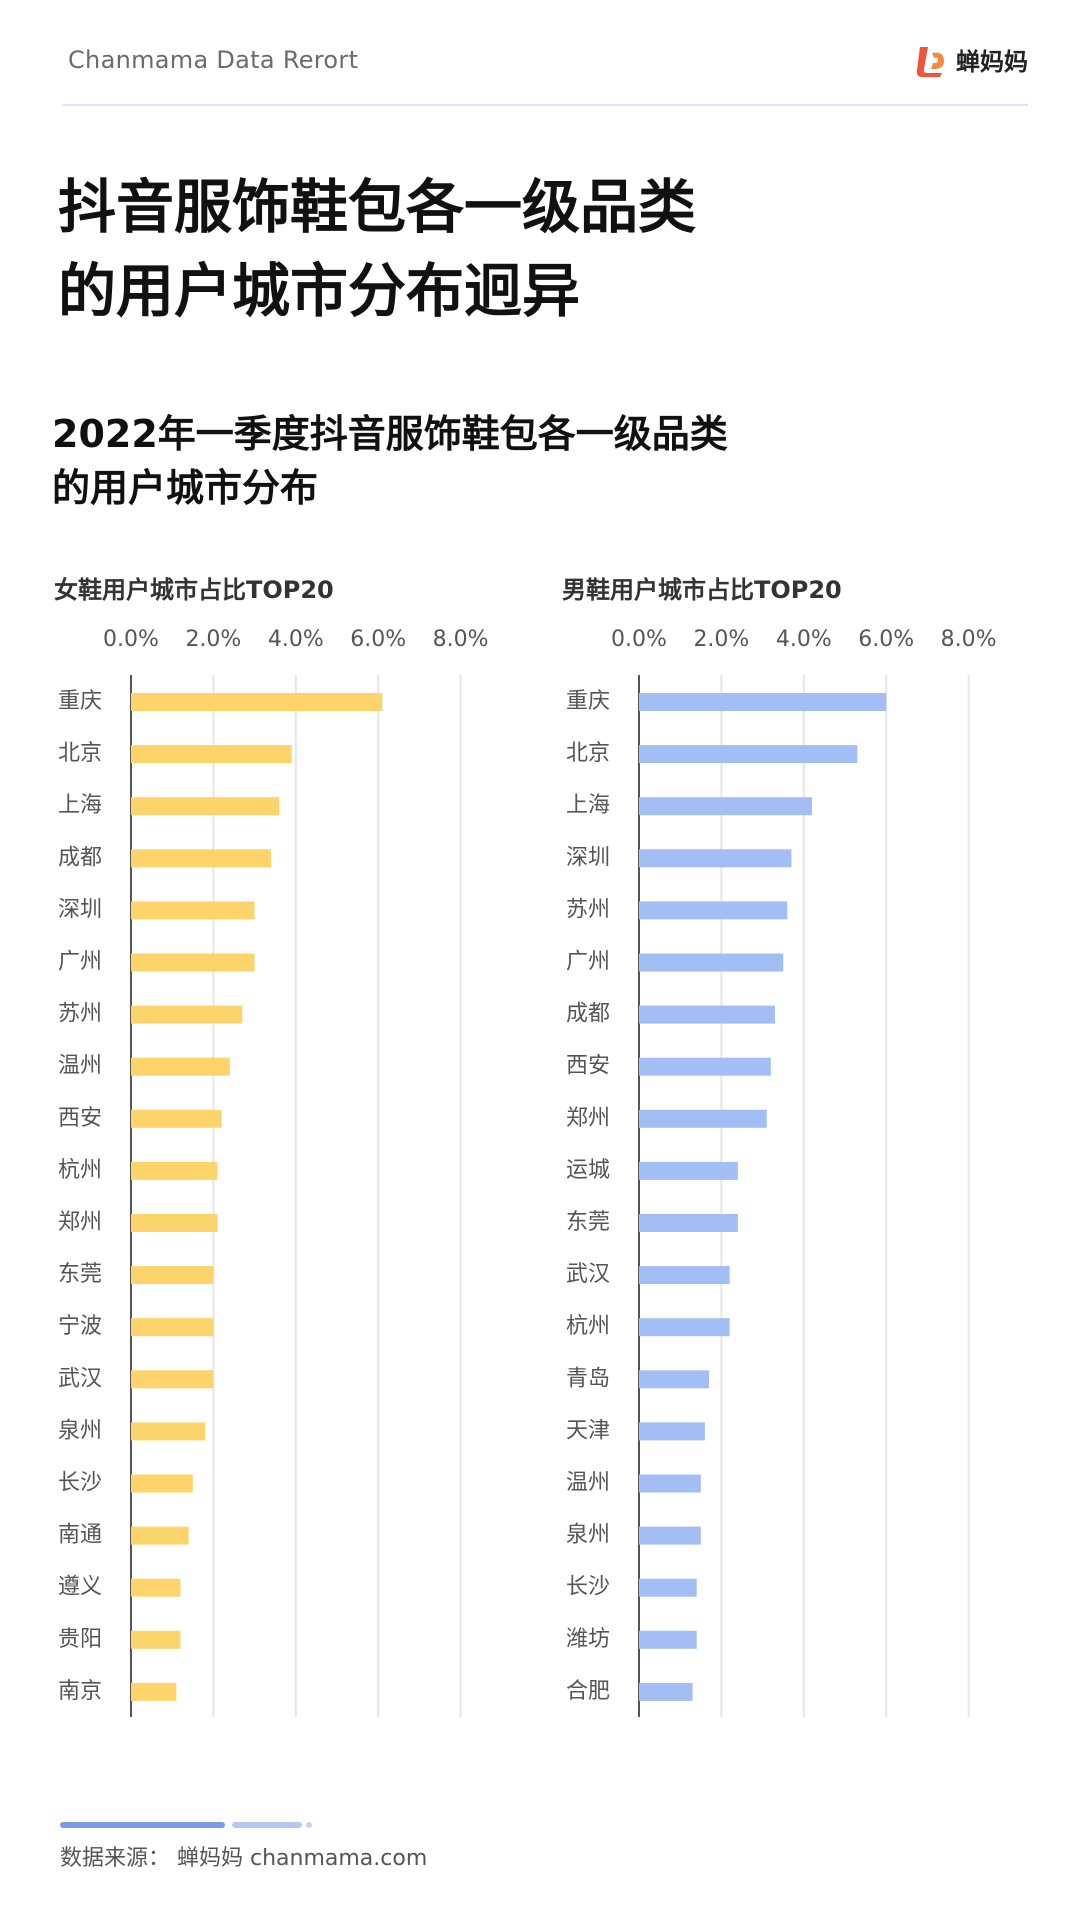 Image resolution: width=1080 pixels, height=1925 pixels. I want to click on section-title-line-2: 的用户城市分布, so click(185, 488).